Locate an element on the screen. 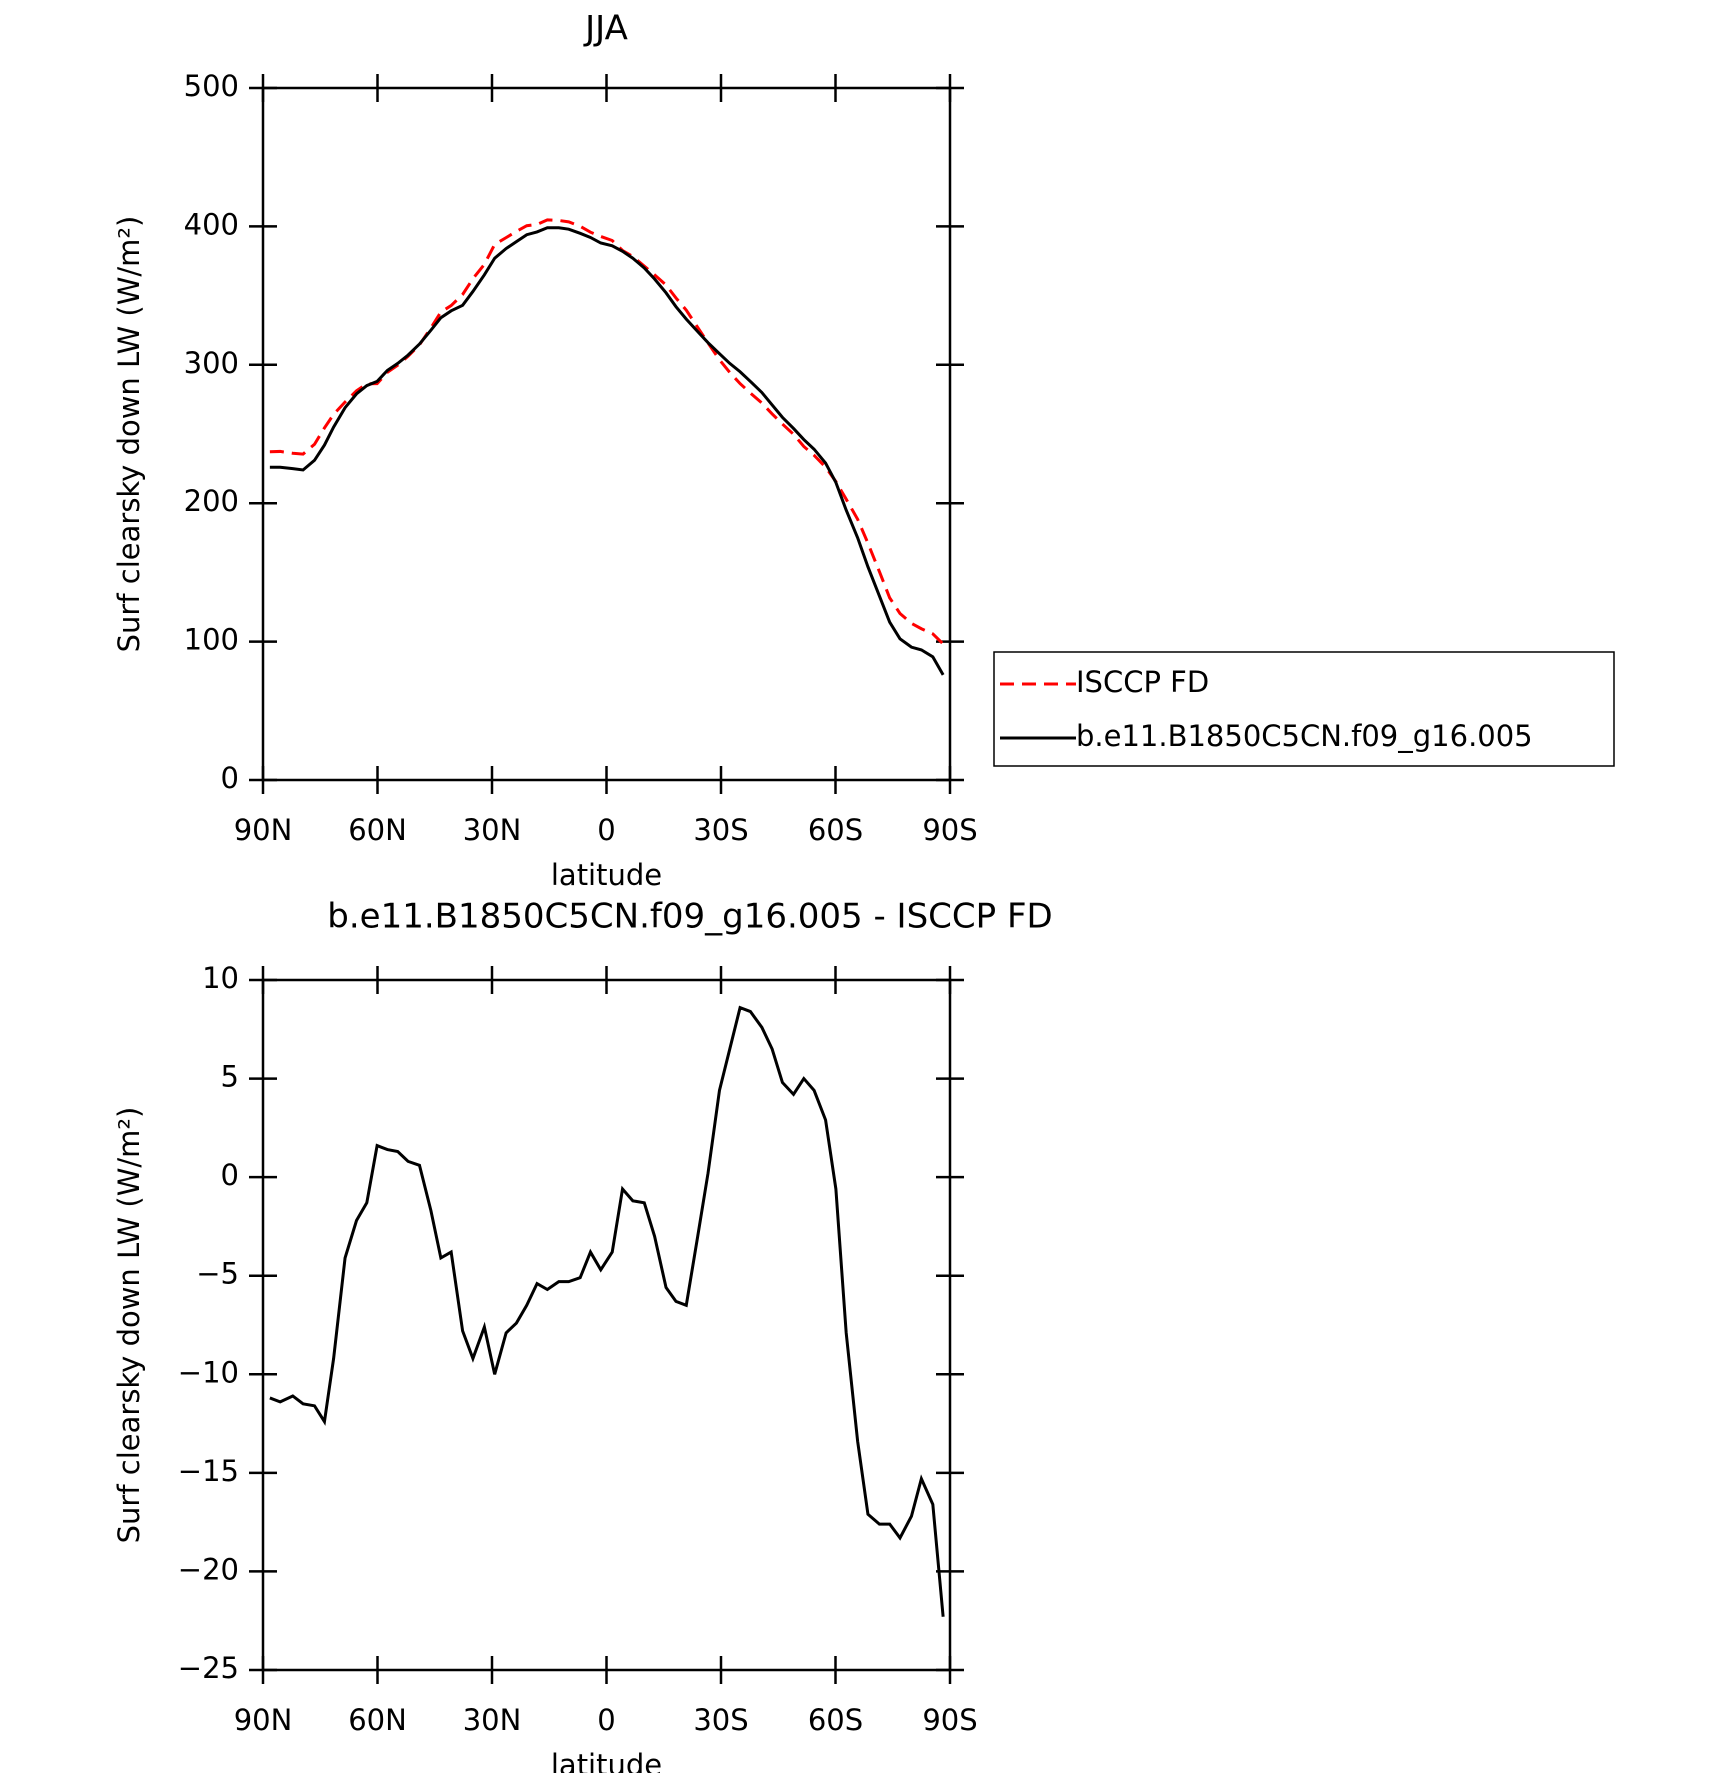  y-tick-label: 10 is located at coordinates (220, 978).